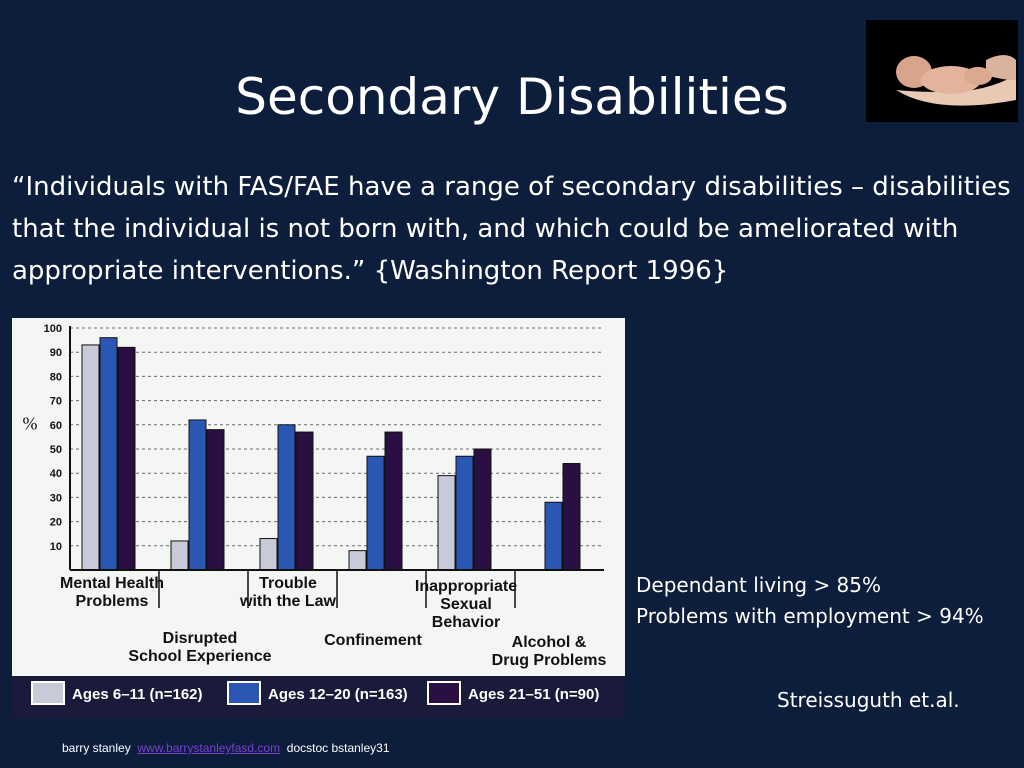 The height and width of the screenshot is (768, 1024). I want to click on baby-photo, so click(942, 71).